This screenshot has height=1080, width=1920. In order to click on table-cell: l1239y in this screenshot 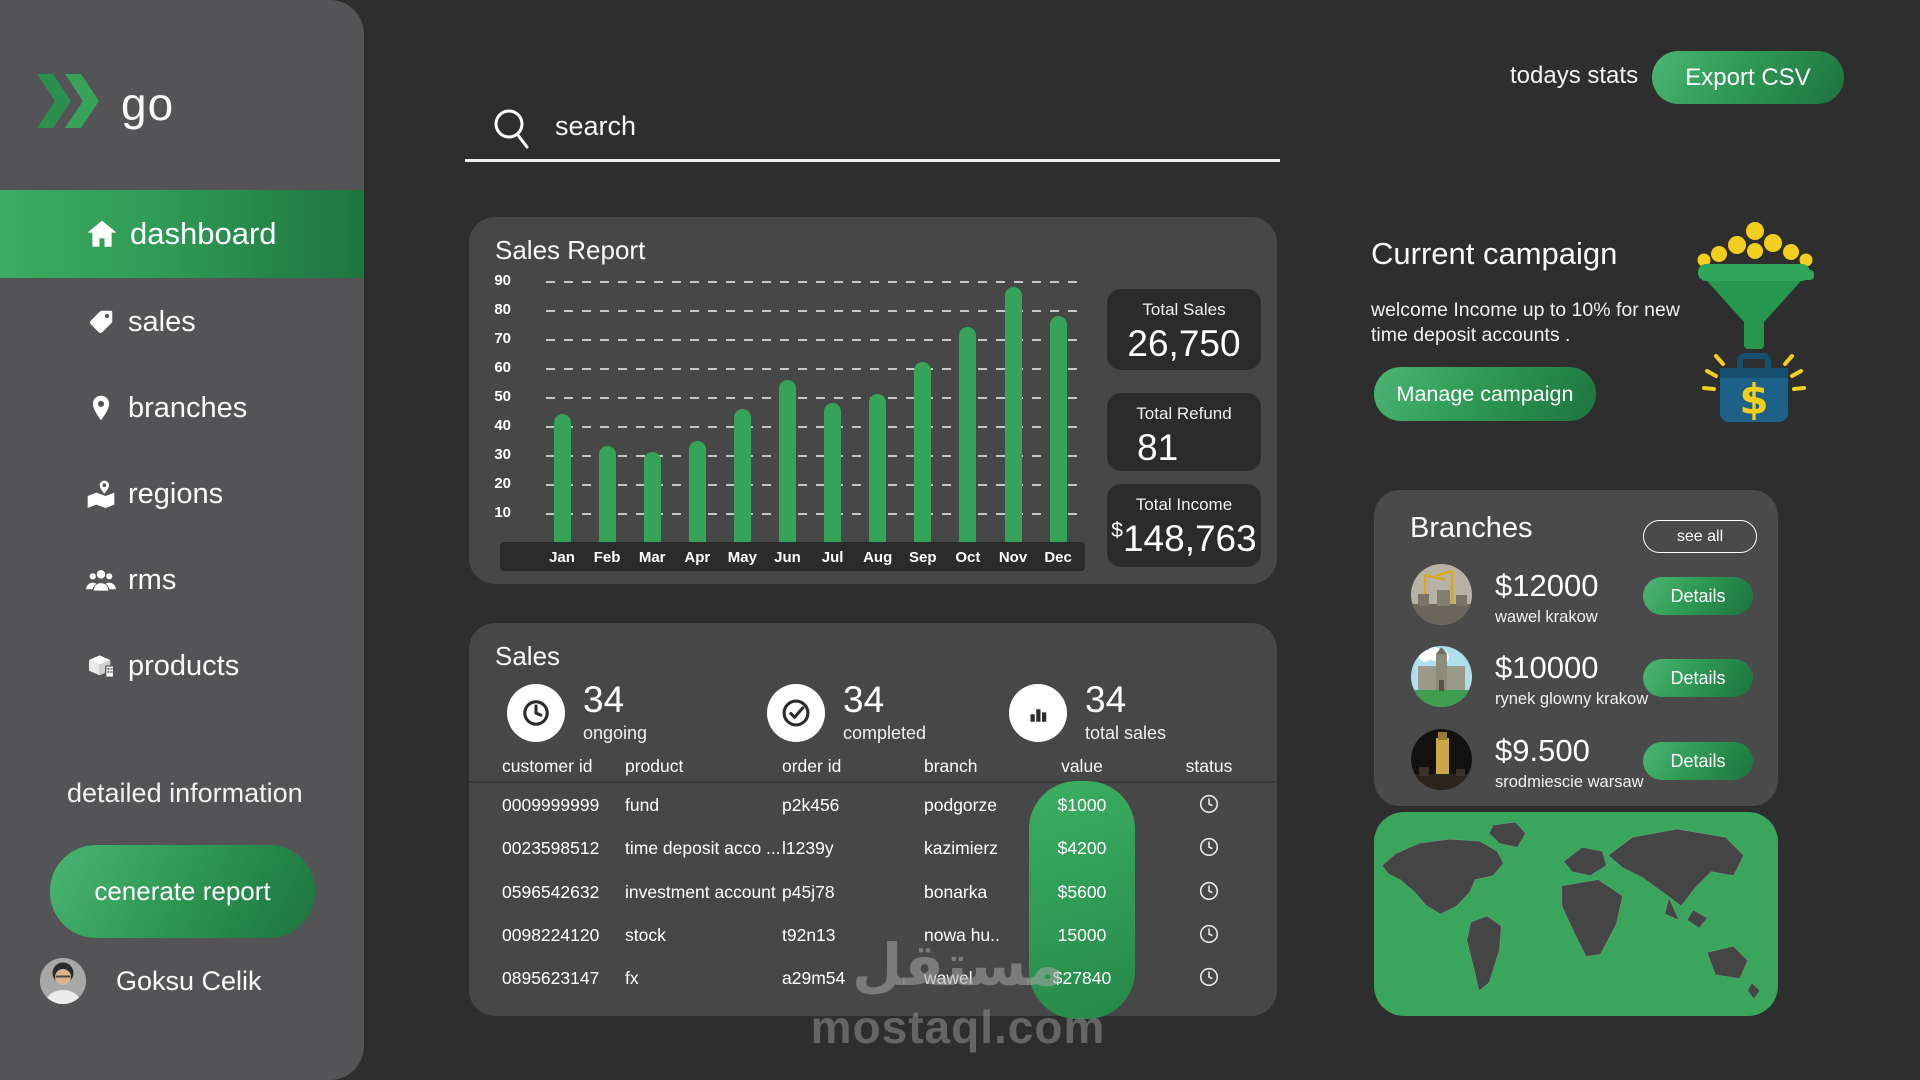, I will do `click(808, 848)`.